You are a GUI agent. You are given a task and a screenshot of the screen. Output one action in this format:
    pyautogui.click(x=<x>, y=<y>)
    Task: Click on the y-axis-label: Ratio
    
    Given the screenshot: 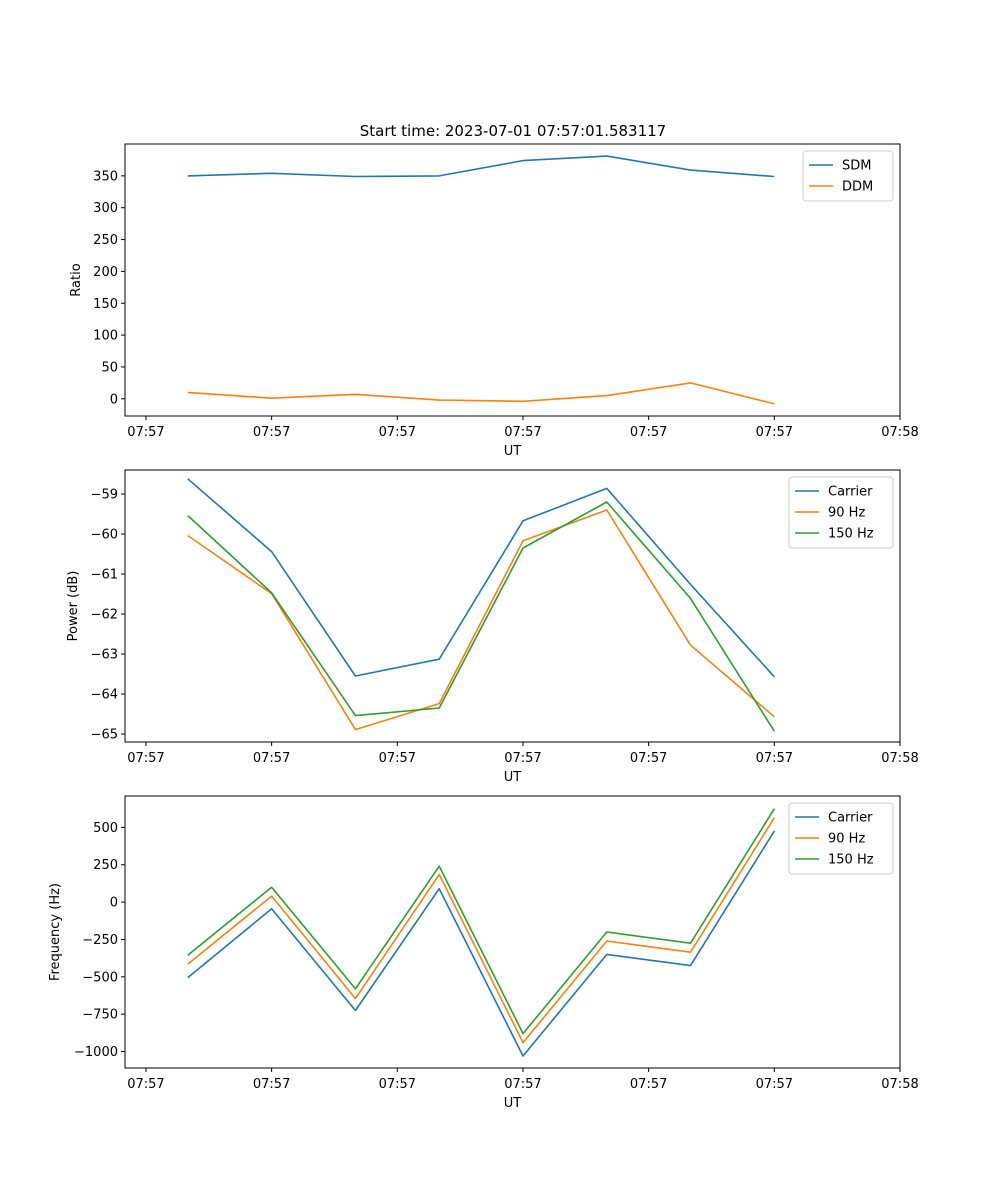 What is the action you would take?
    pyautogui.click(x=76, y=279)
    